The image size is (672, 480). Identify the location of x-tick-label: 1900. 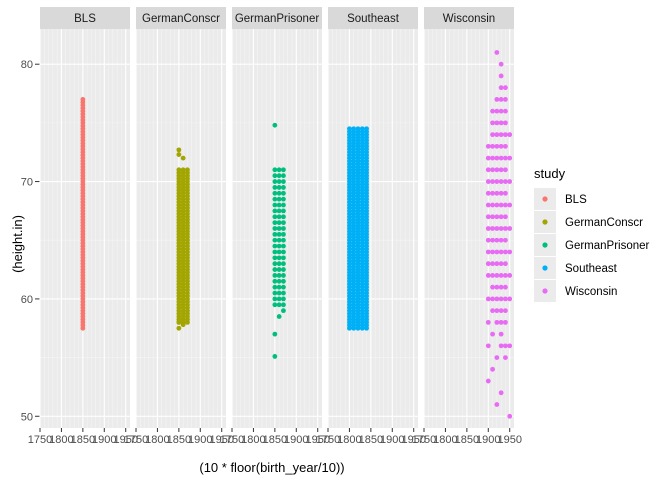
(200, 440).